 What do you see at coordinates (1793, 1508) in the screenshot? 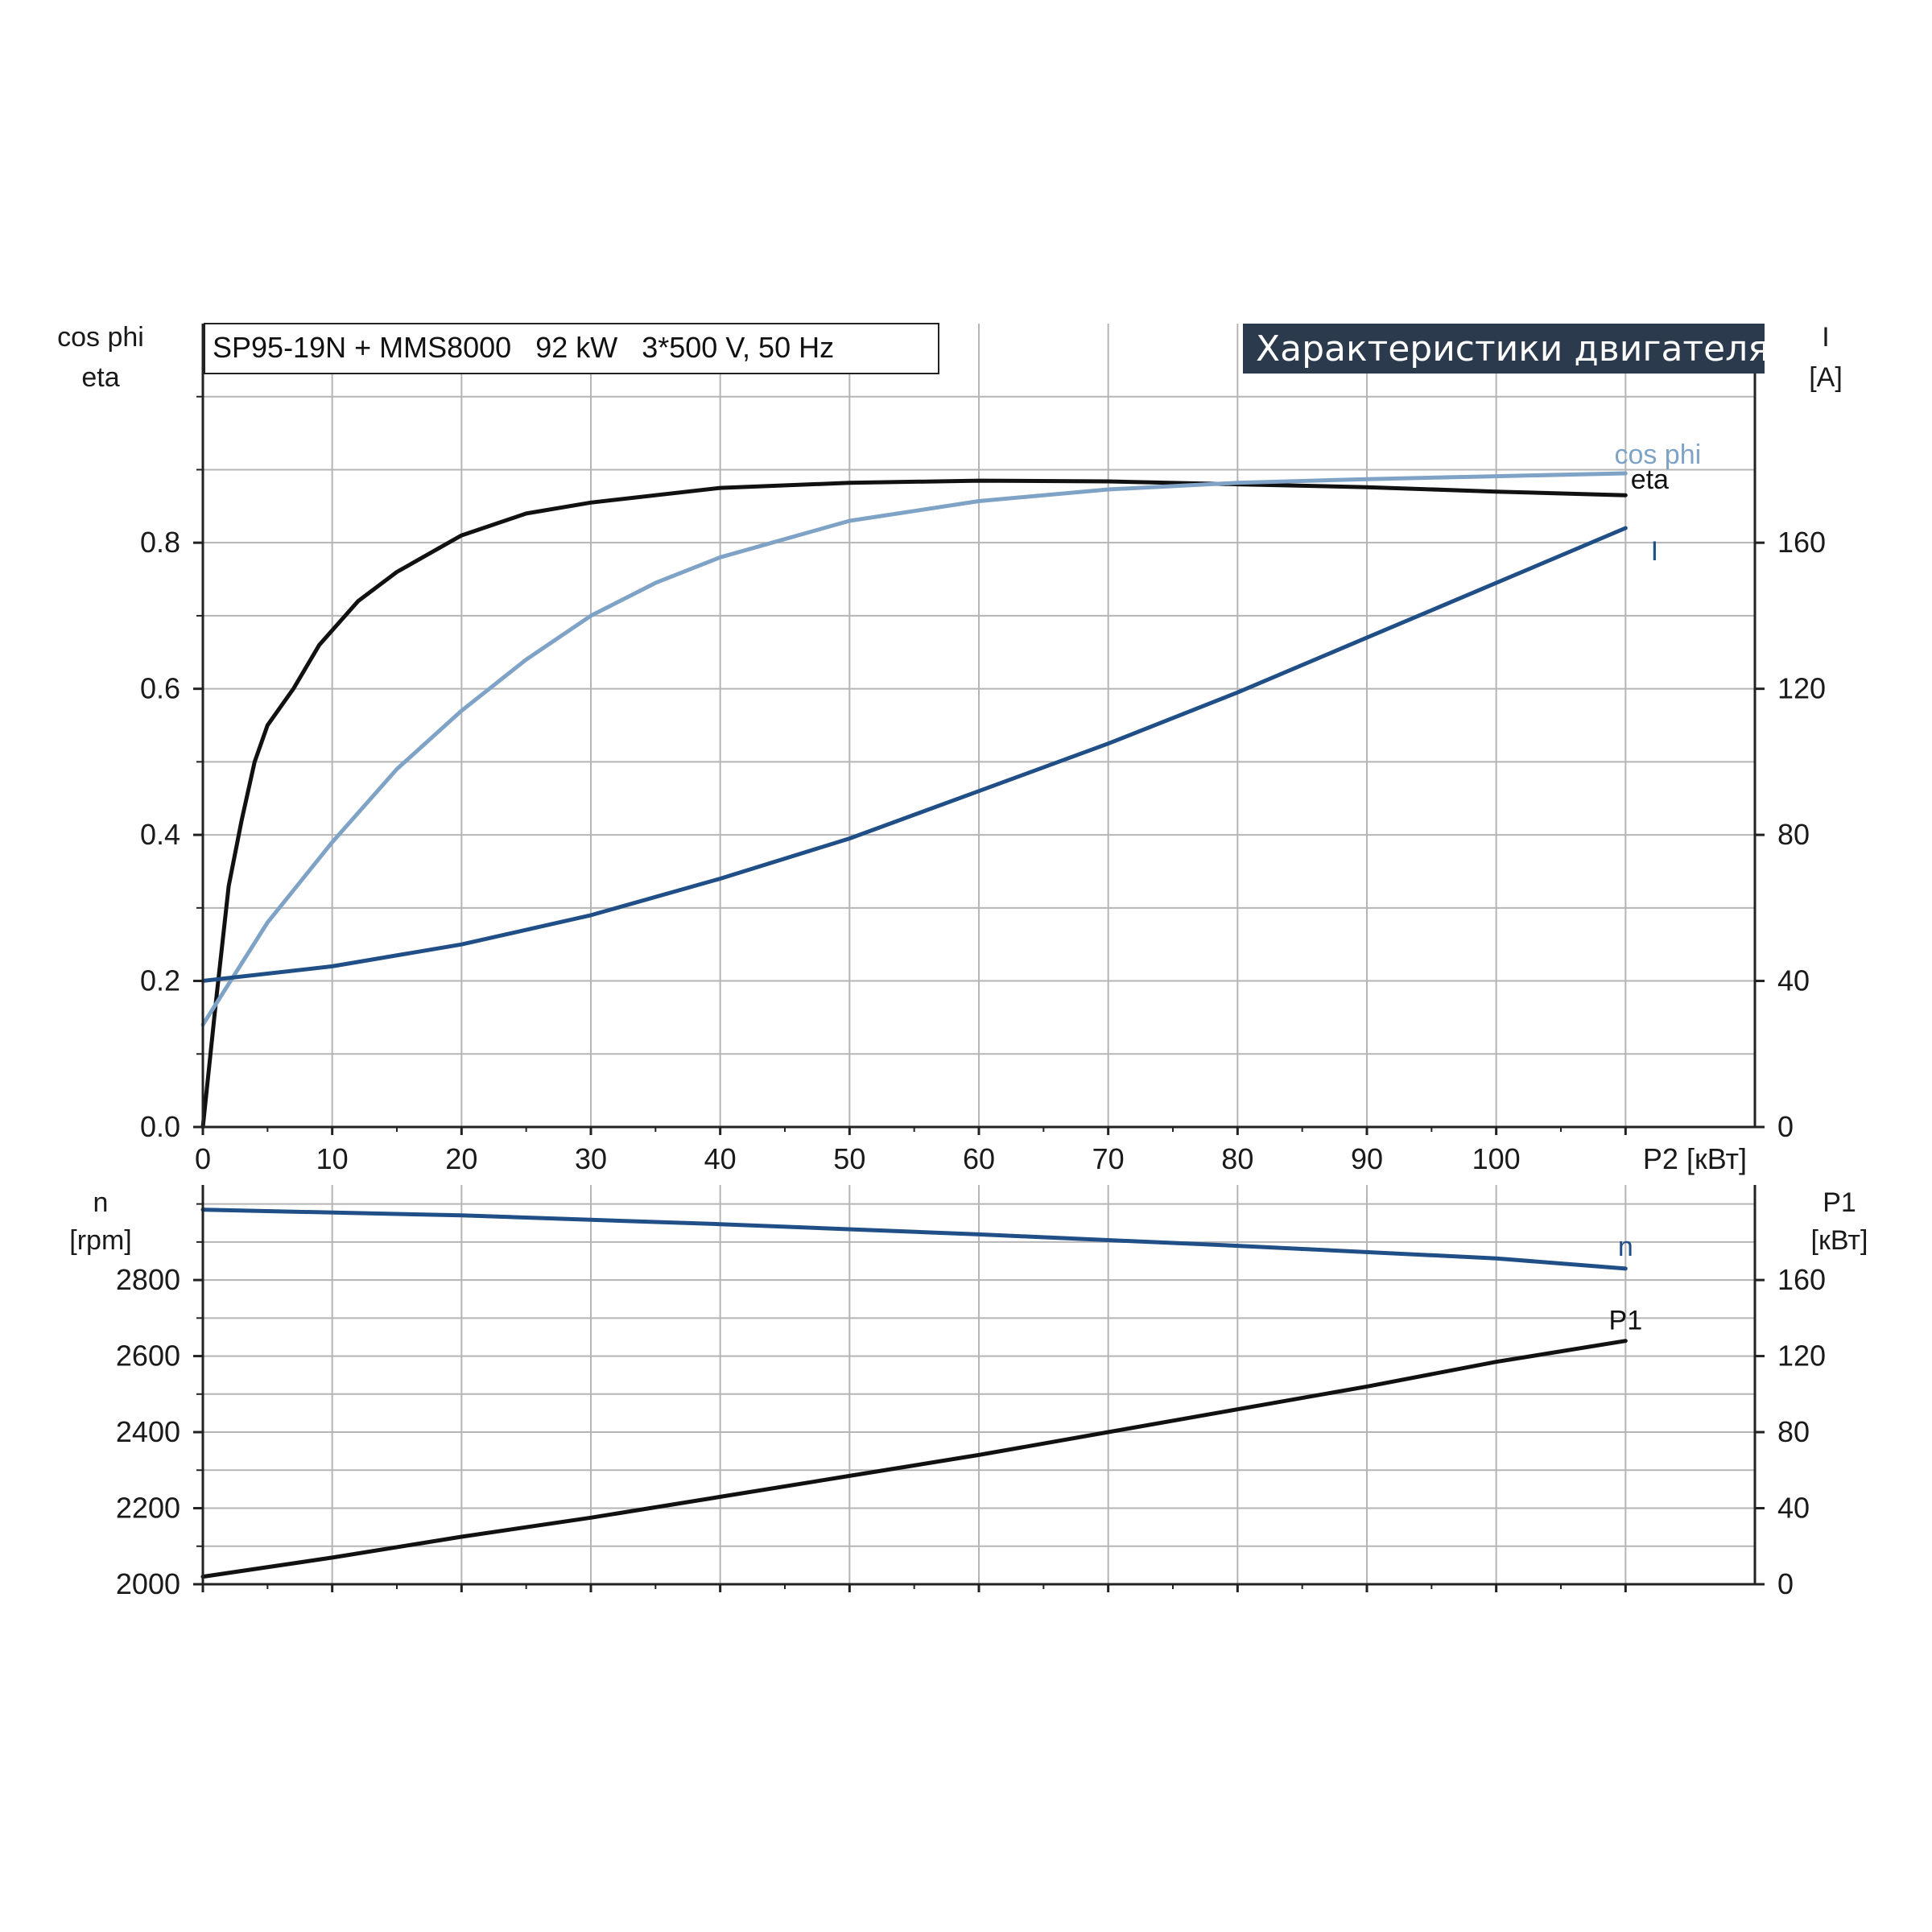
I see `bottom-right-tick-label: 40` at bounding box center [1793, 1508].